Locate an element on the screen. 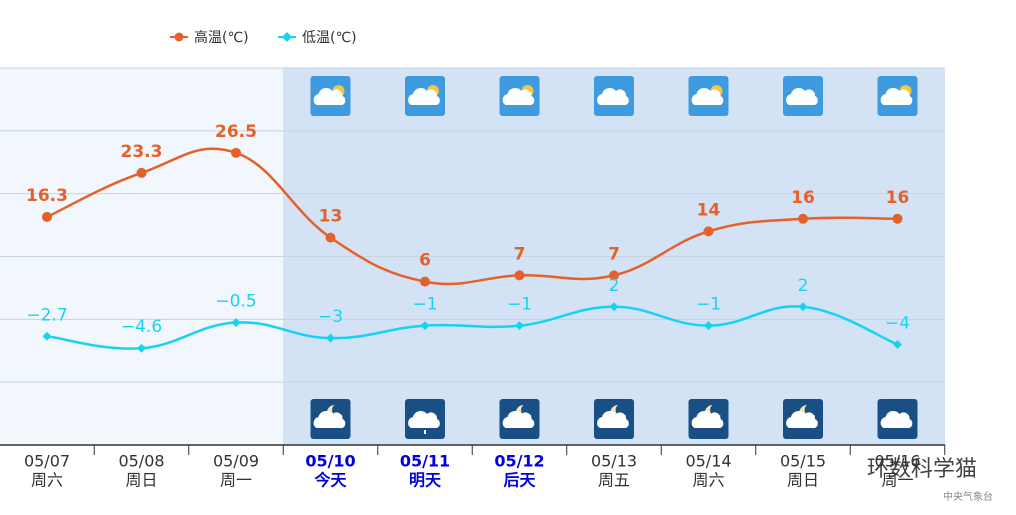 The image size is (1016, 515). weekday-label: 今天 is located at coordinates (330, 480).